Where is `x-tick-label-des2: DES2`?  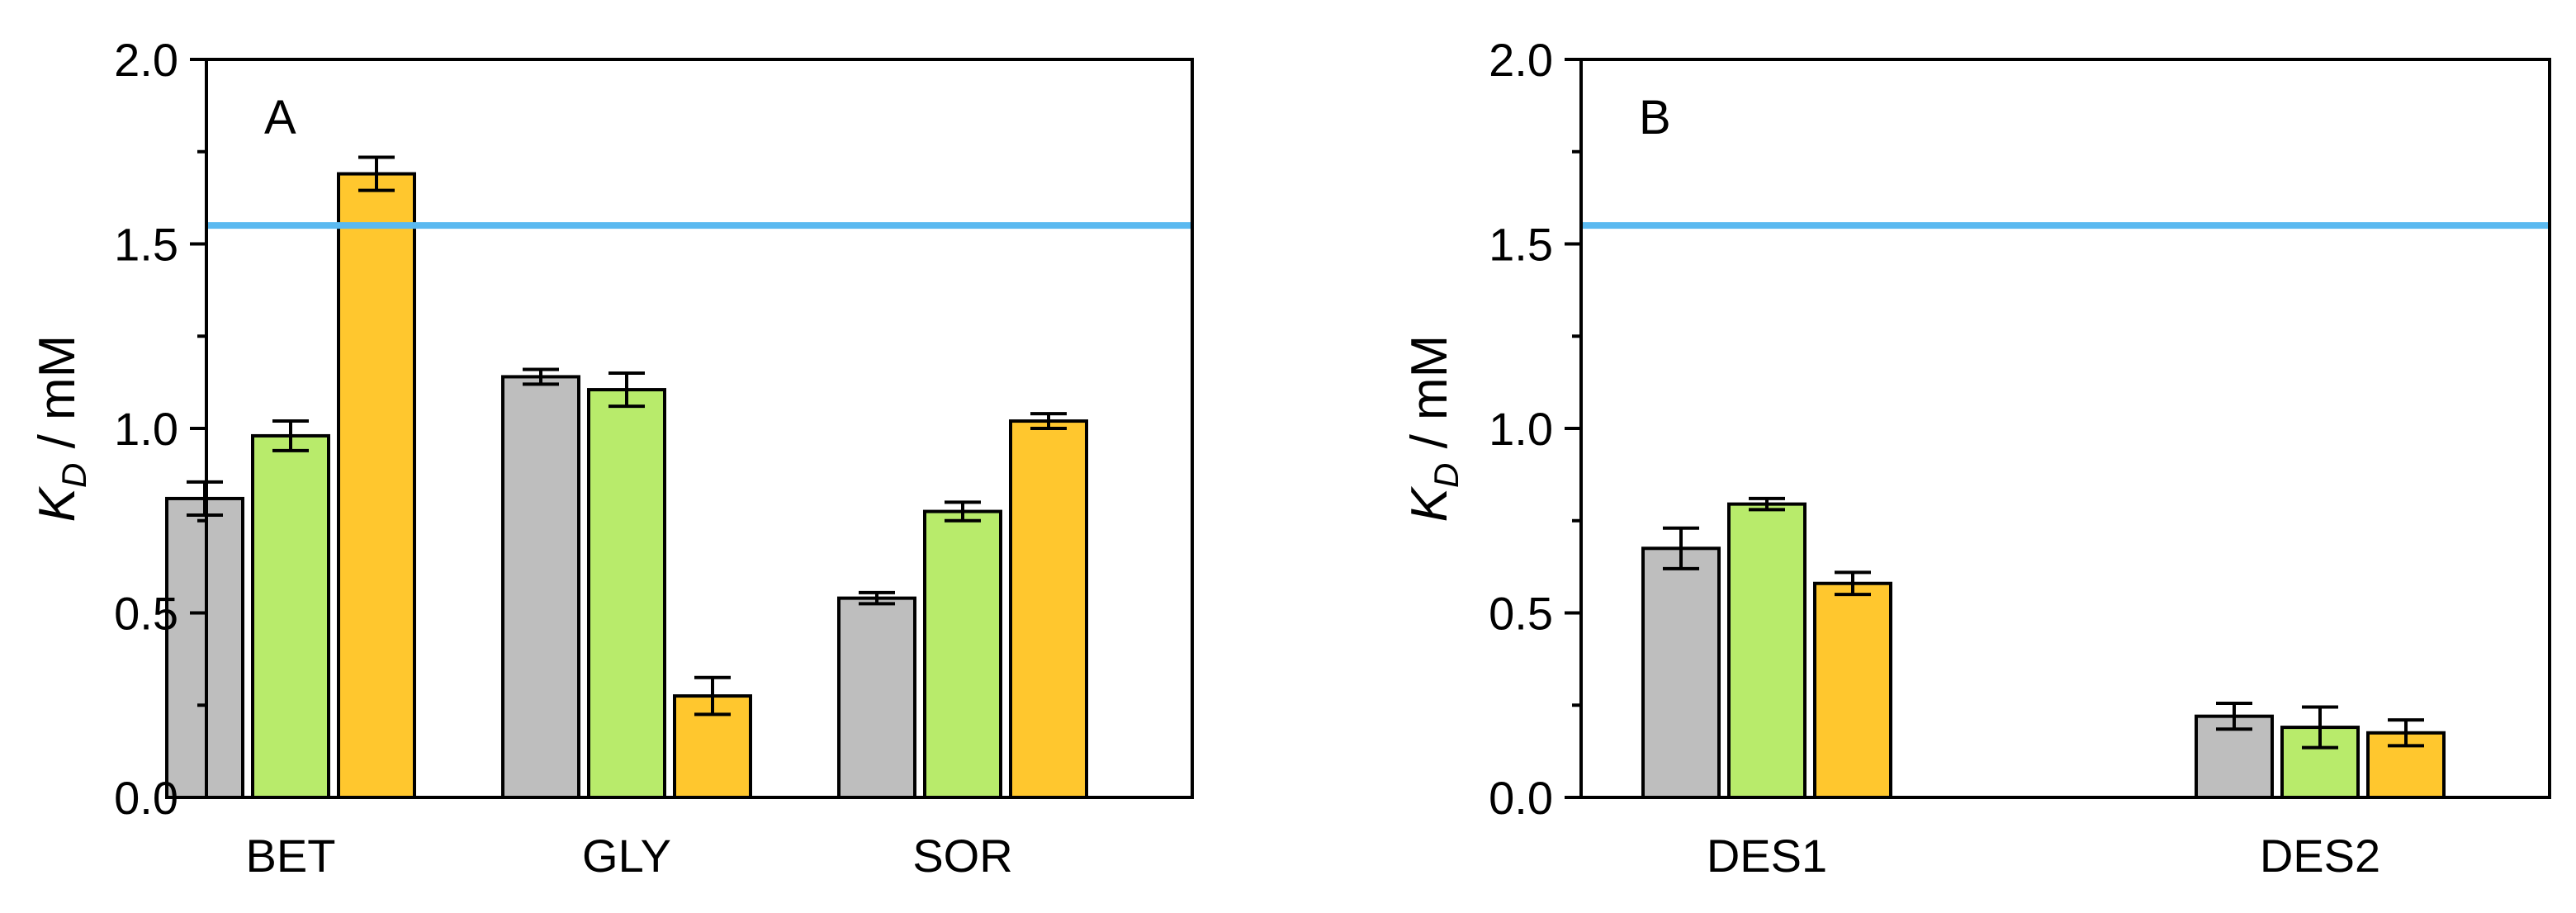 x-tick-label-des2: DES2 is located at coordinates (2320, 856).